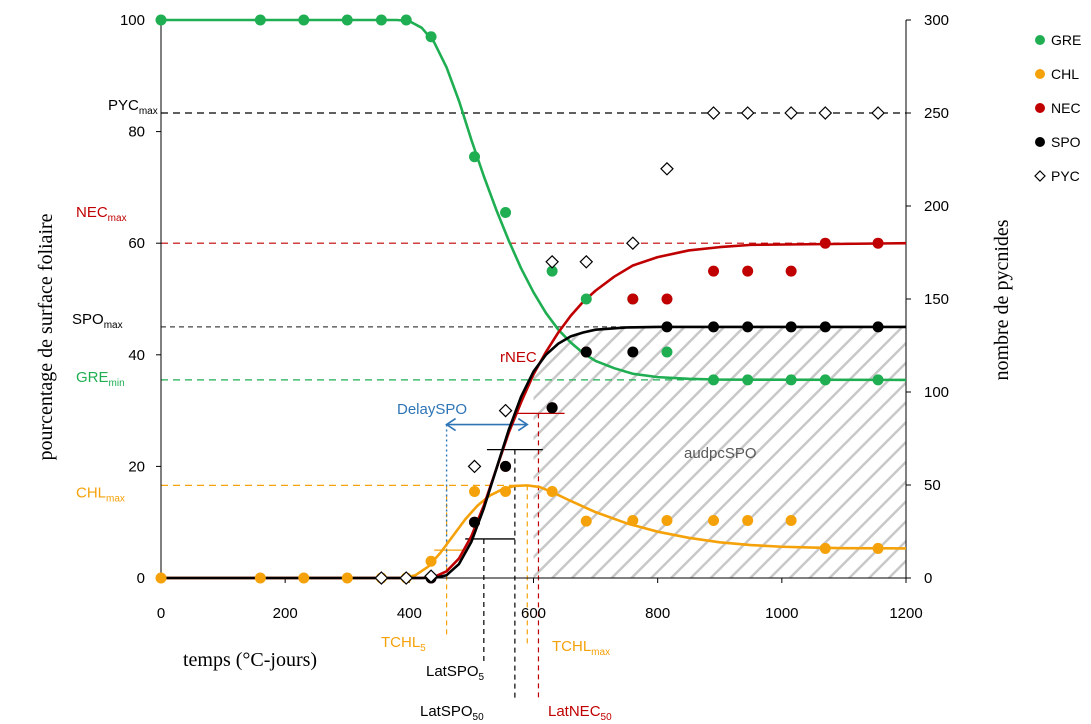  Describe the element at coordinates (905, 613) in the screenshot. I see `x-tick-label: 1200` at that location.